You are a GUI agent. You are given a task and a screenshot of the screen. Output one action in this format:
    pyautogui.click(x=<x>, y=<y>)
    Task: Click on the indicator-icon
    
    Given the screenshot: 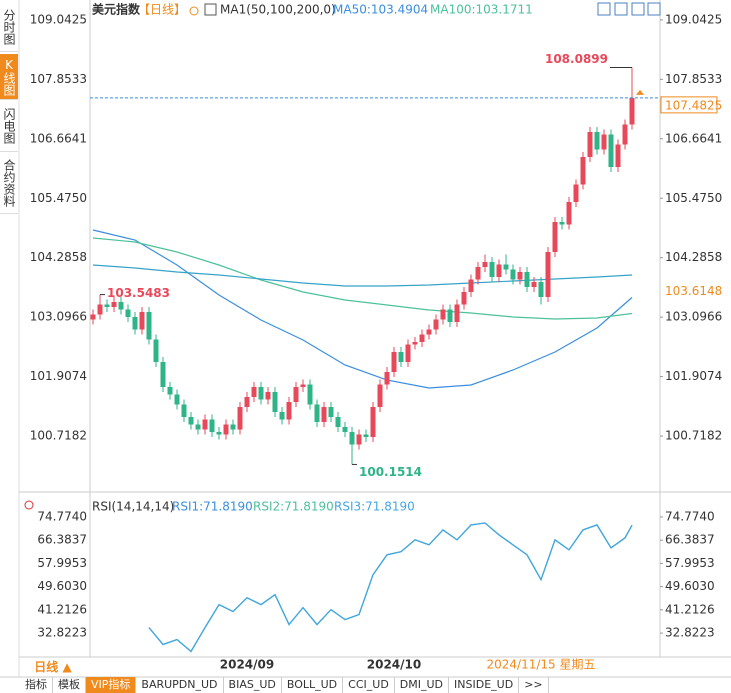 What is the action you would take?
    pyautogui.click(x=210, y=9)
    